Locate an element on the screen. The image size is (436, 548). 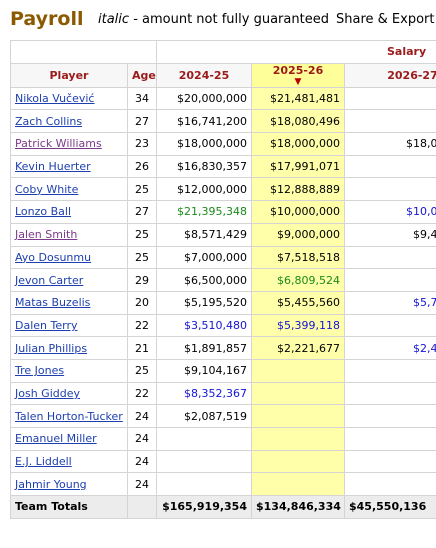
cell: Emanuel Miller is located at coordinates (69, 439).